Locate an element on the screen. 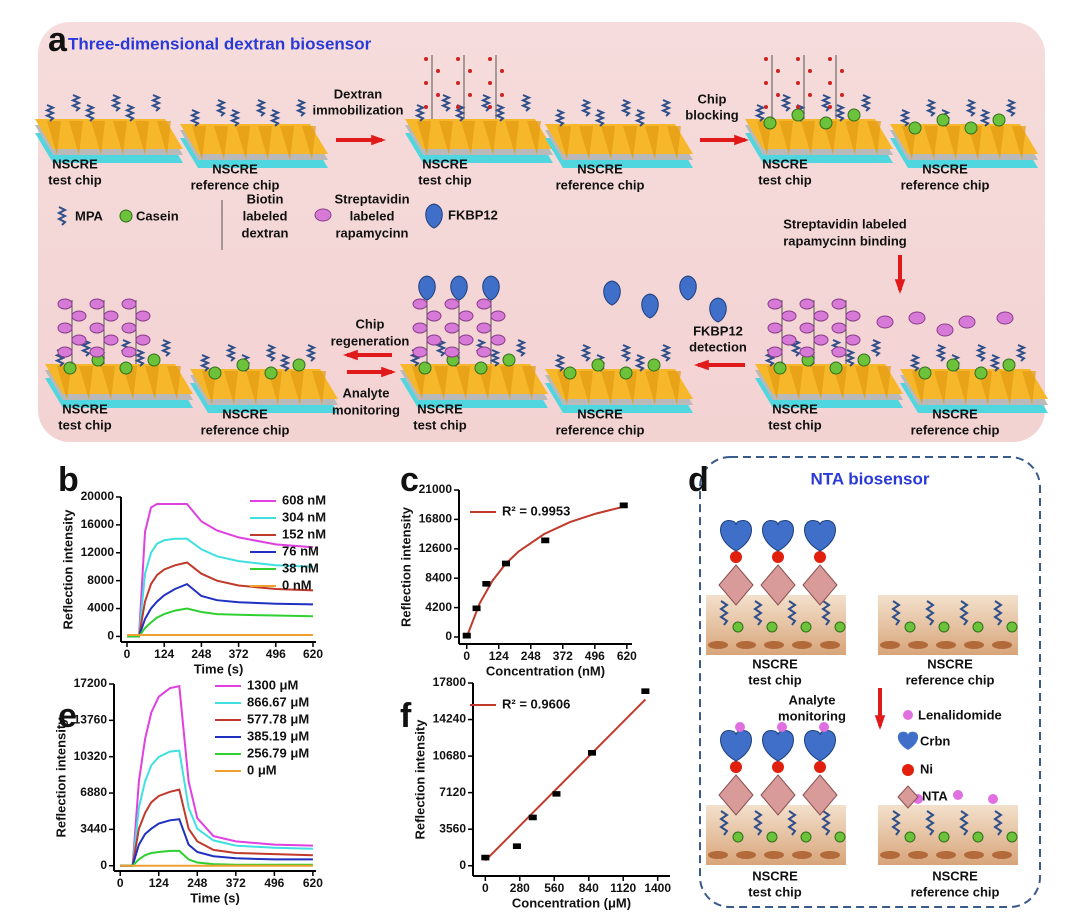  label-line: rapamycinn is located at coordinates (372, 232).